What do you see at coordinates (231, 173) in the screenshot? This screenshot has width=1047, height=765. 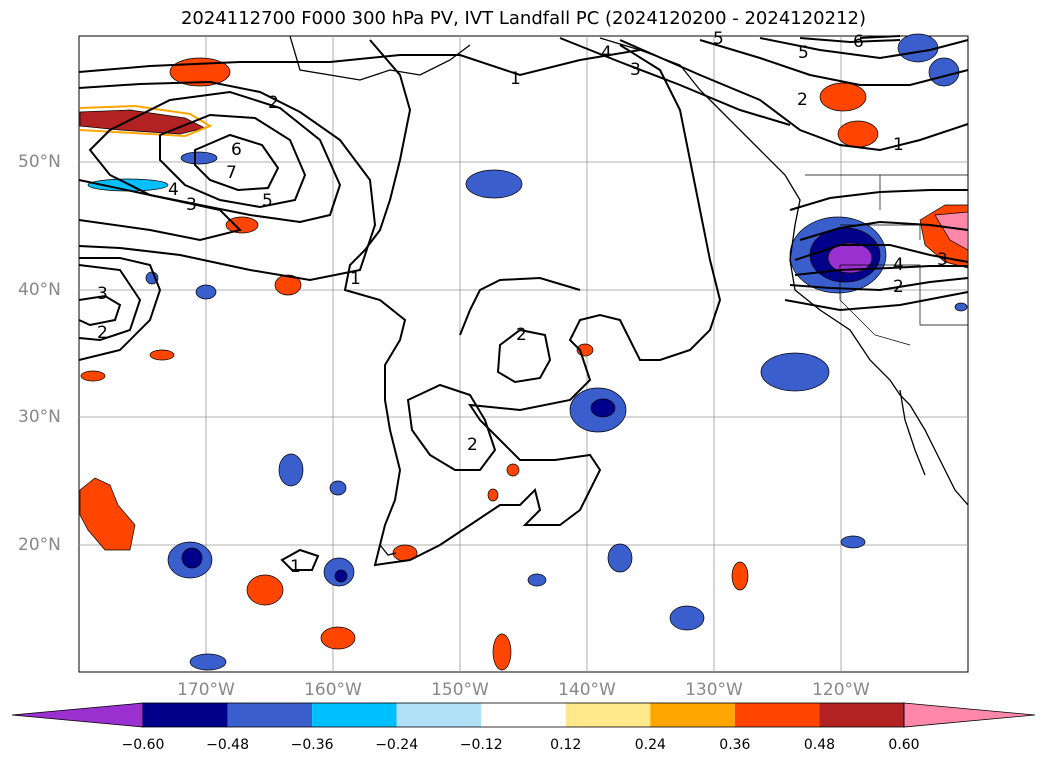 I see `contour-label: 7` at bounding box center [231, 173].